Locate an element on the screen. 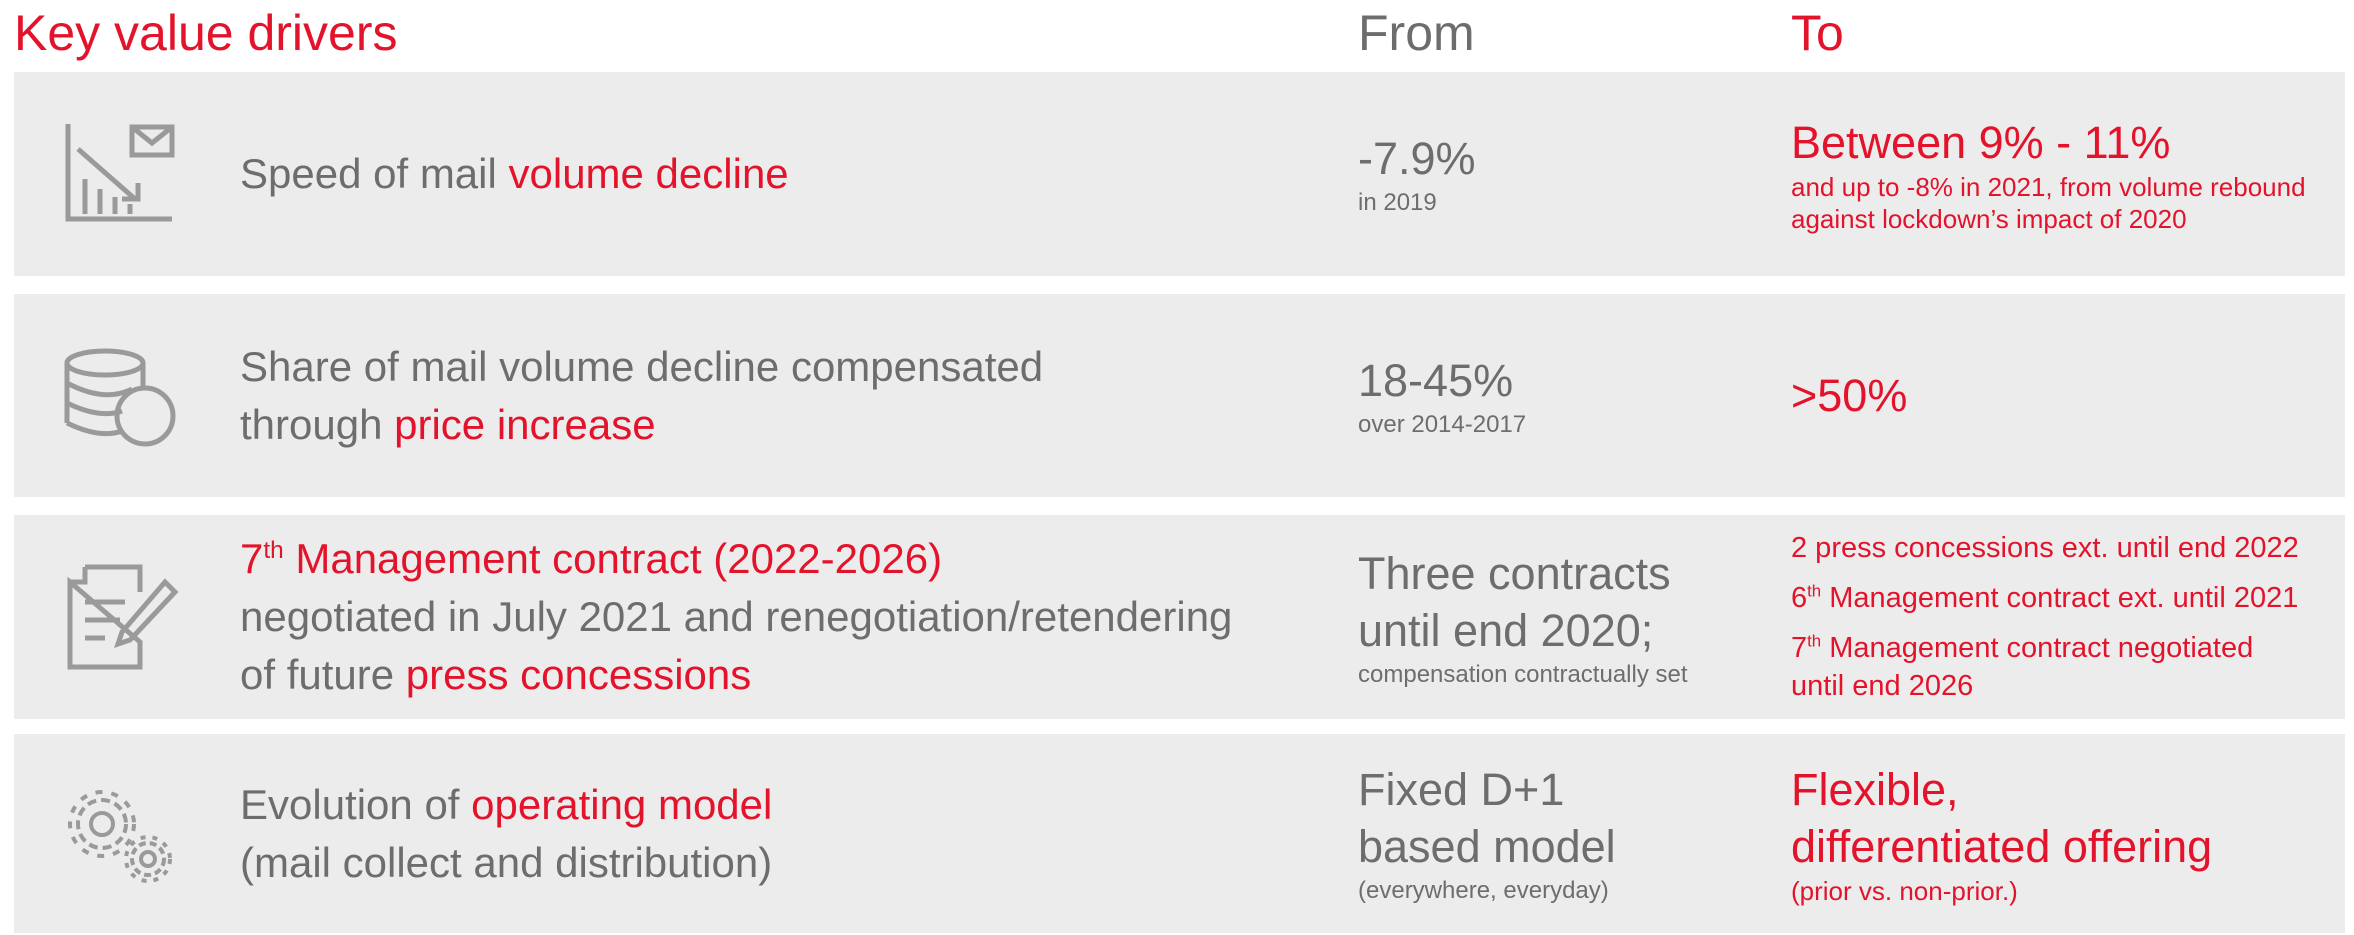 This screenshot has width=2354, height=935. from: 18-45% over 2014-2017 is located at coordinates (1442, 395).